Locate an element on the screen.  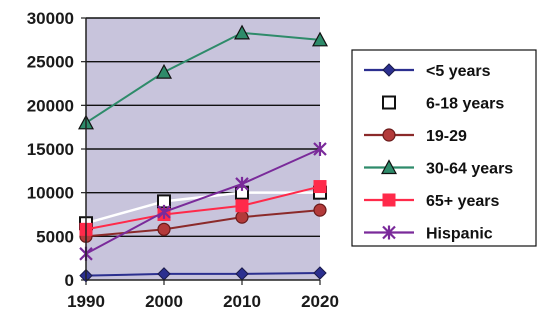
x-tick-label: 1990 is located at coordinates (86, 301).